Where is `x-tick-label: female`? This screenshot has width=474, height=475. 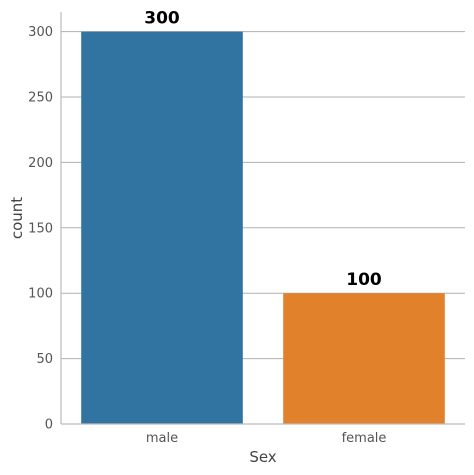
x-tick-label: female is located at coordinates (364, 438).